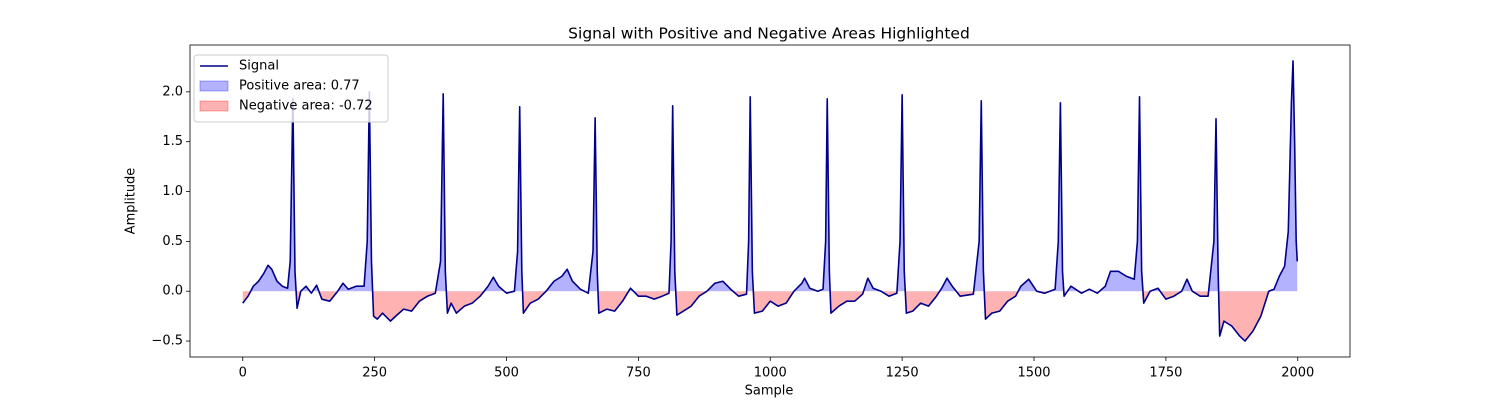 The height and width of the screenshot is (400, 1500). I want to click on y-tick-label: 1.5, so click(172, 141).